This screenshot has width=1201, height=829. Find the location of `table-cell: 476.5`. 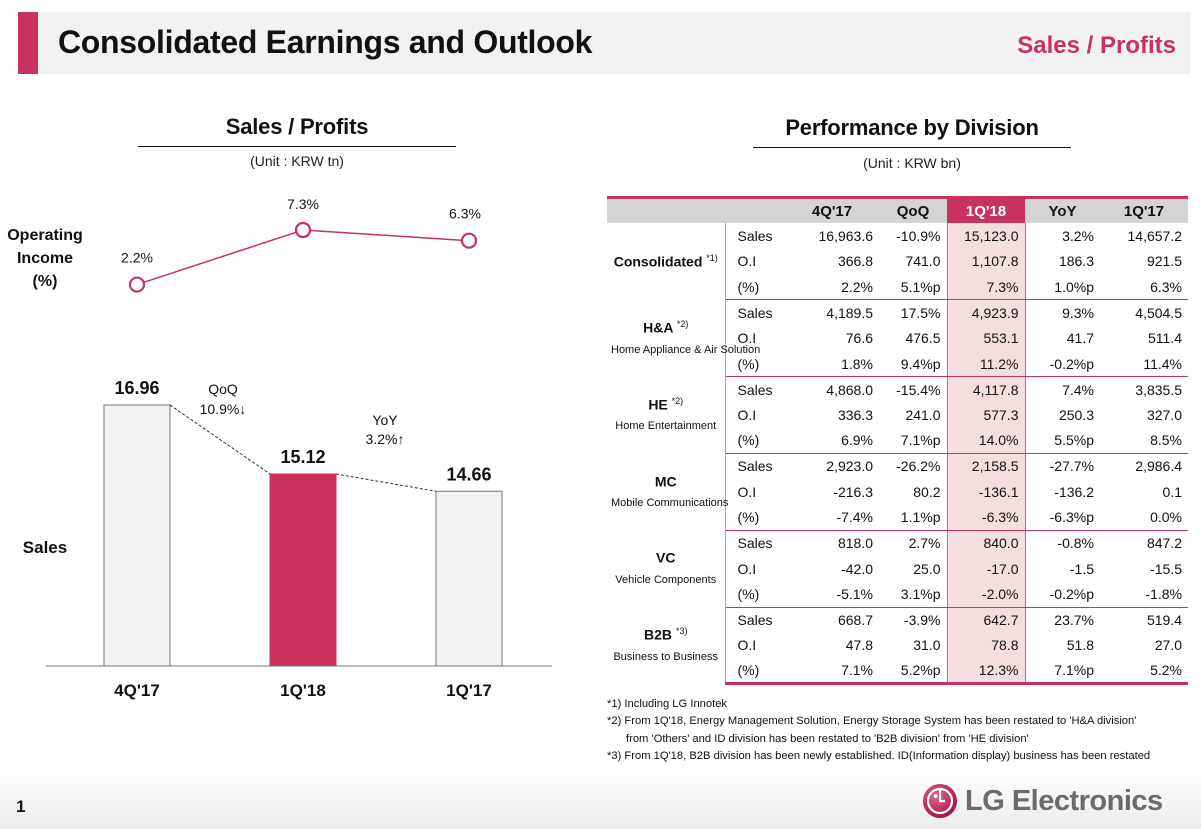

table-cell: 476.5 is located at coordinates (923, 338).